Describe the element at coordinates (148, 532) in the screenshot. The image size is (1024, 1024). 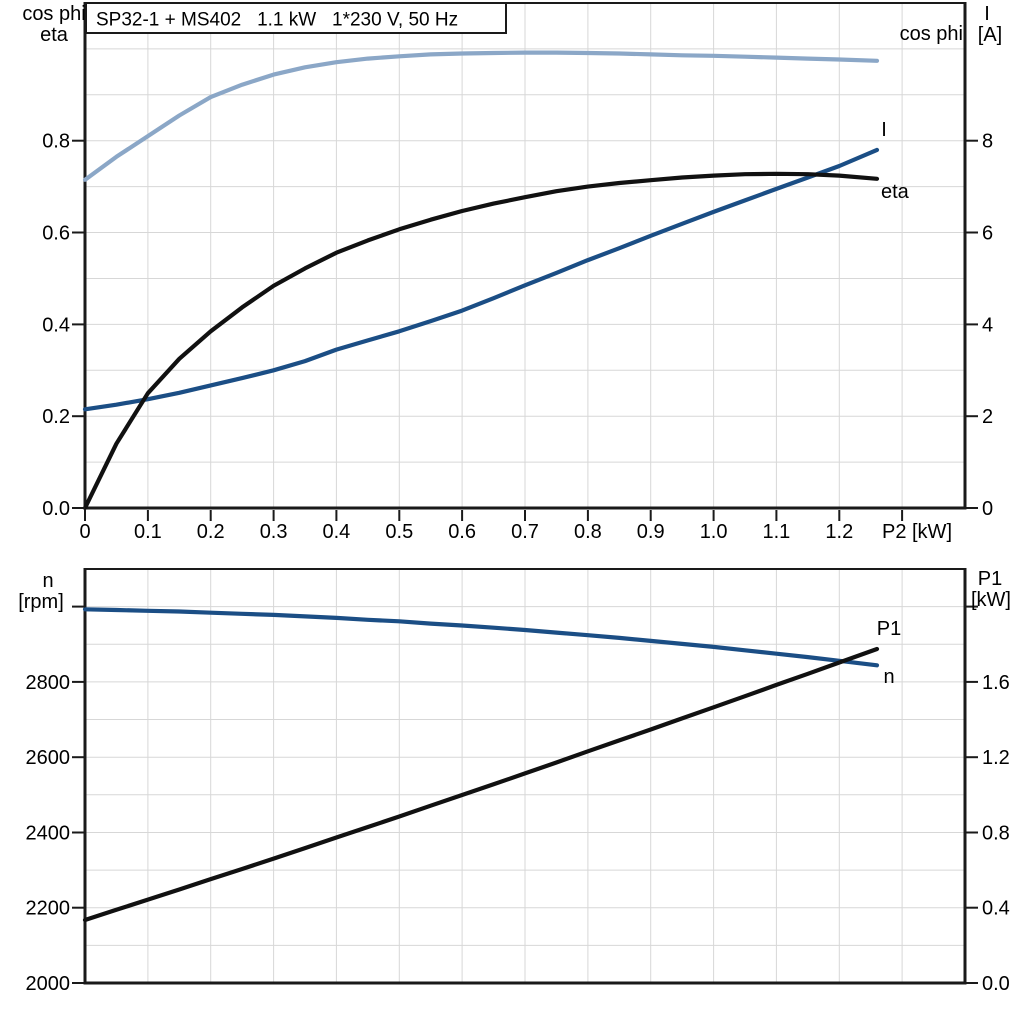
I see `x-tick-label: 0.1` at that location.